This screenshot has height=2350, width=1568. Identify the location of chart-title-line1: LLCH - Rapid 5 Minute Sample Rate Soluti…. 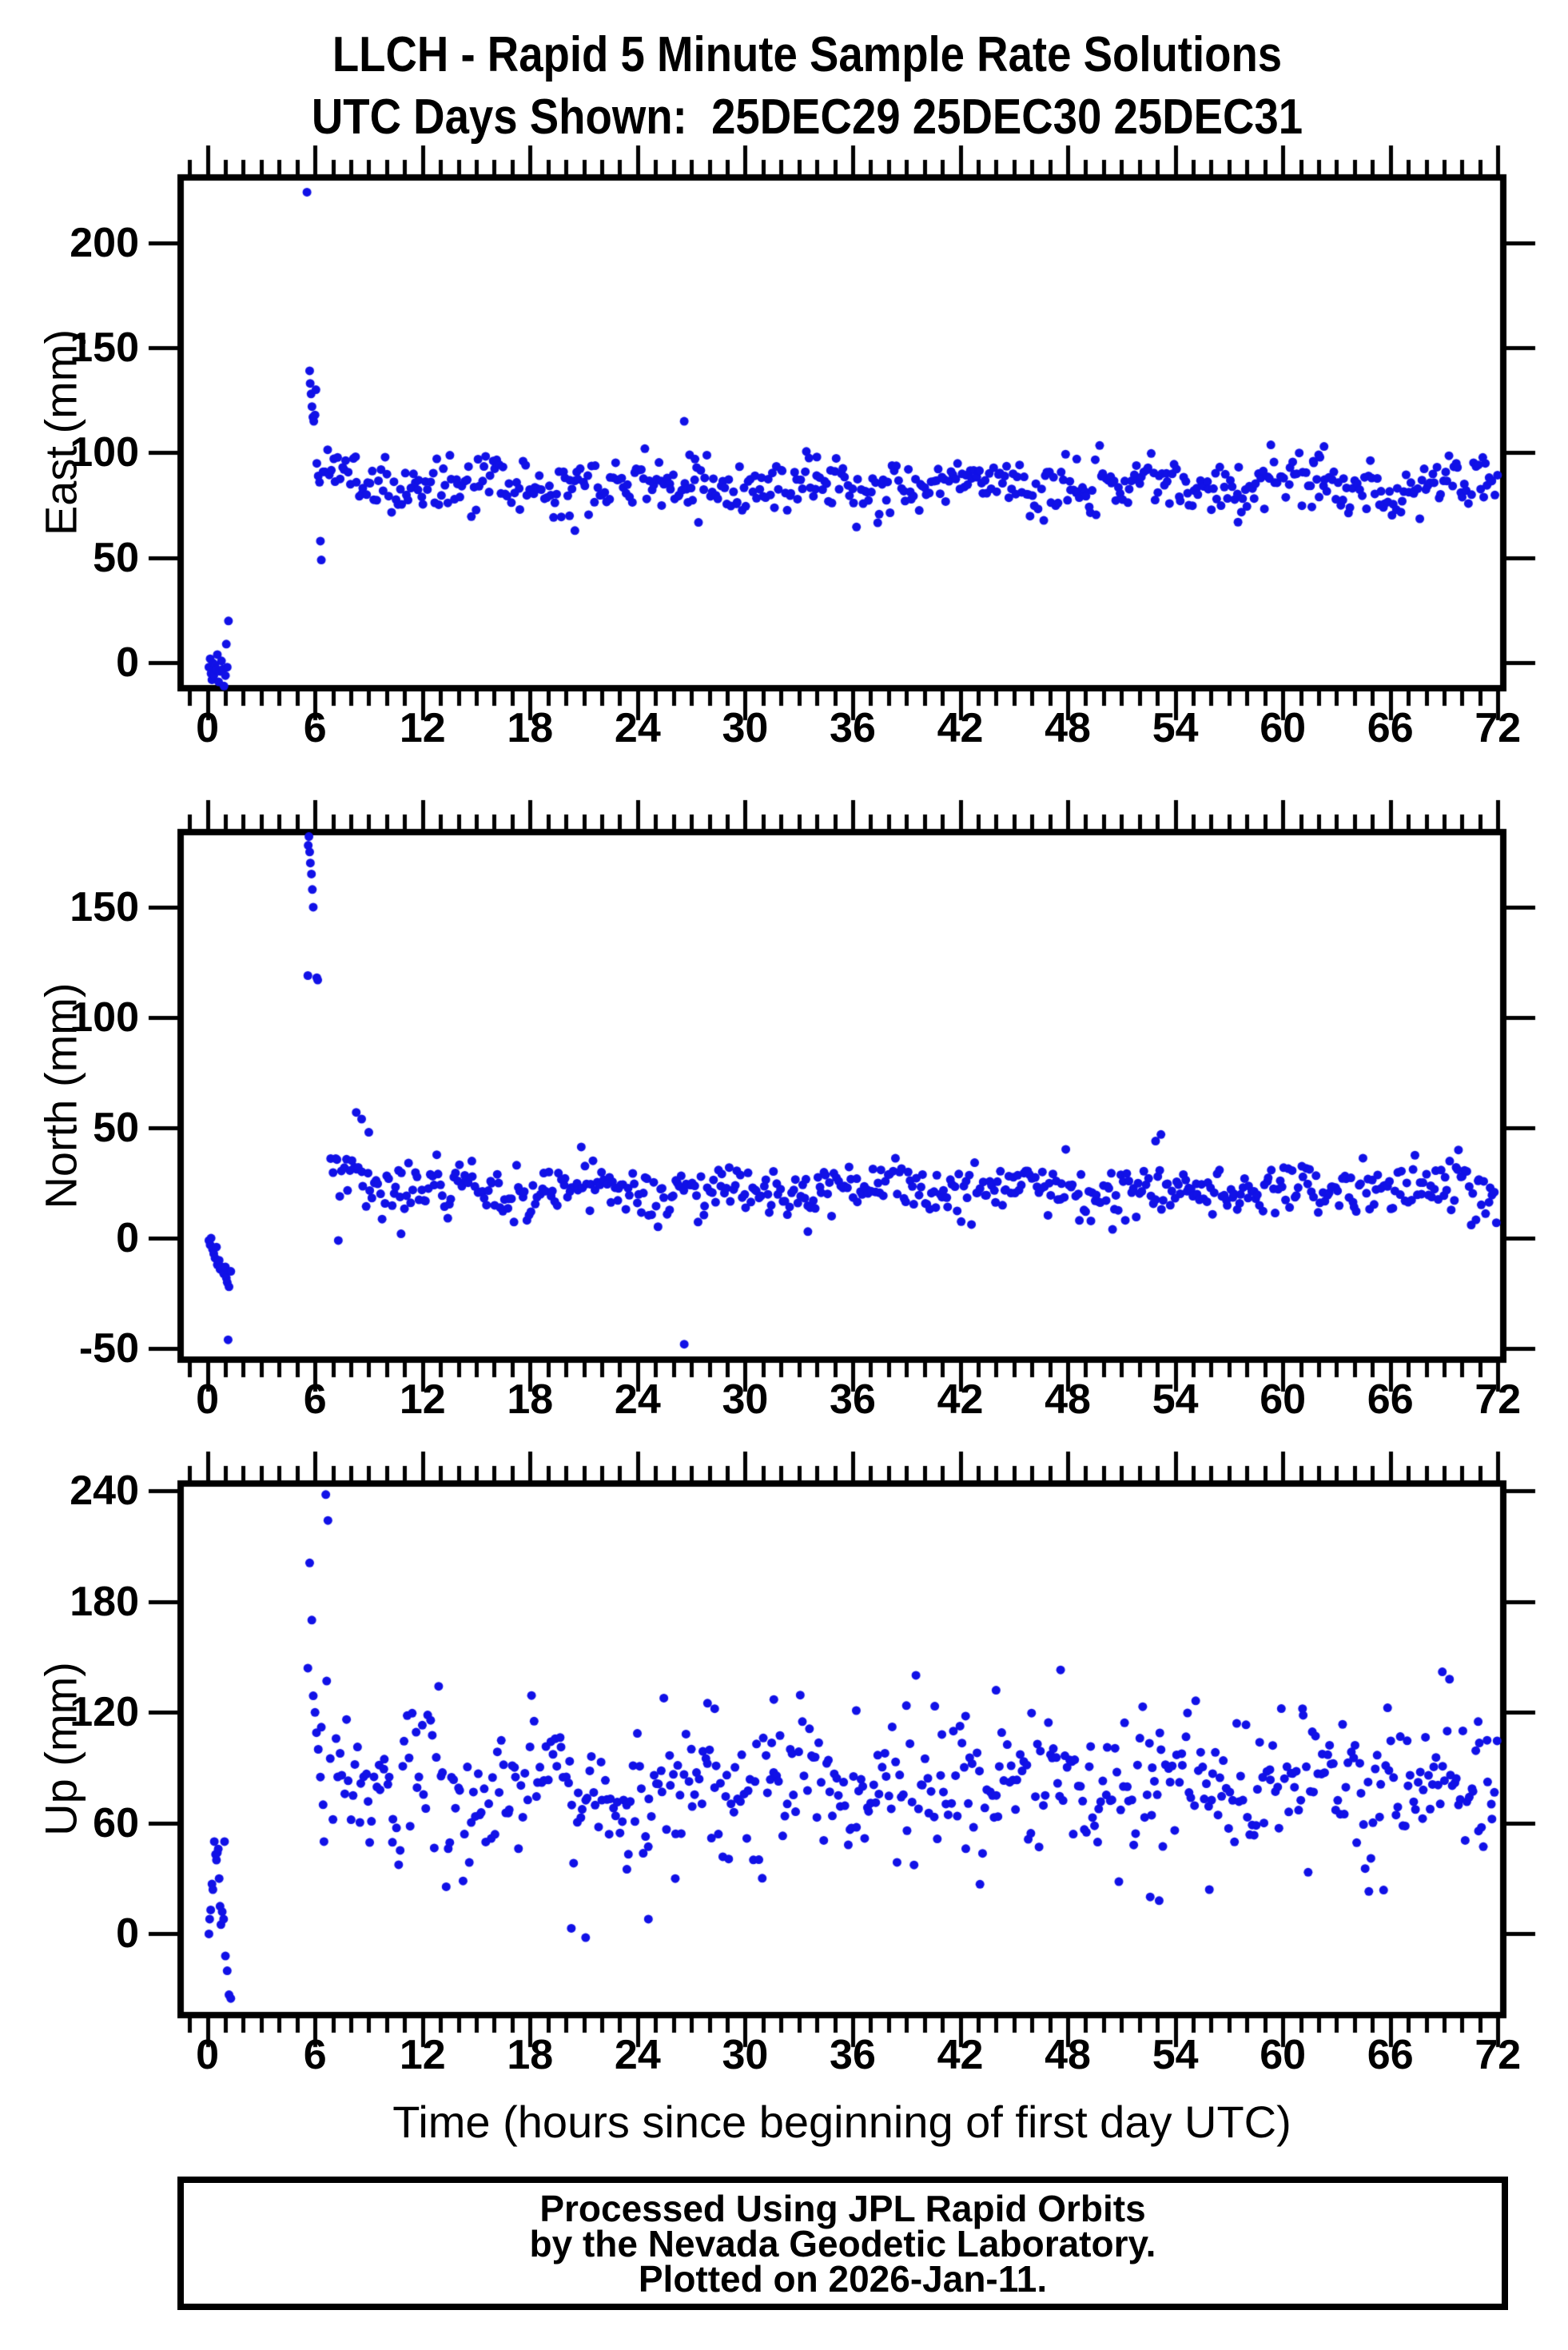
(807, 55).